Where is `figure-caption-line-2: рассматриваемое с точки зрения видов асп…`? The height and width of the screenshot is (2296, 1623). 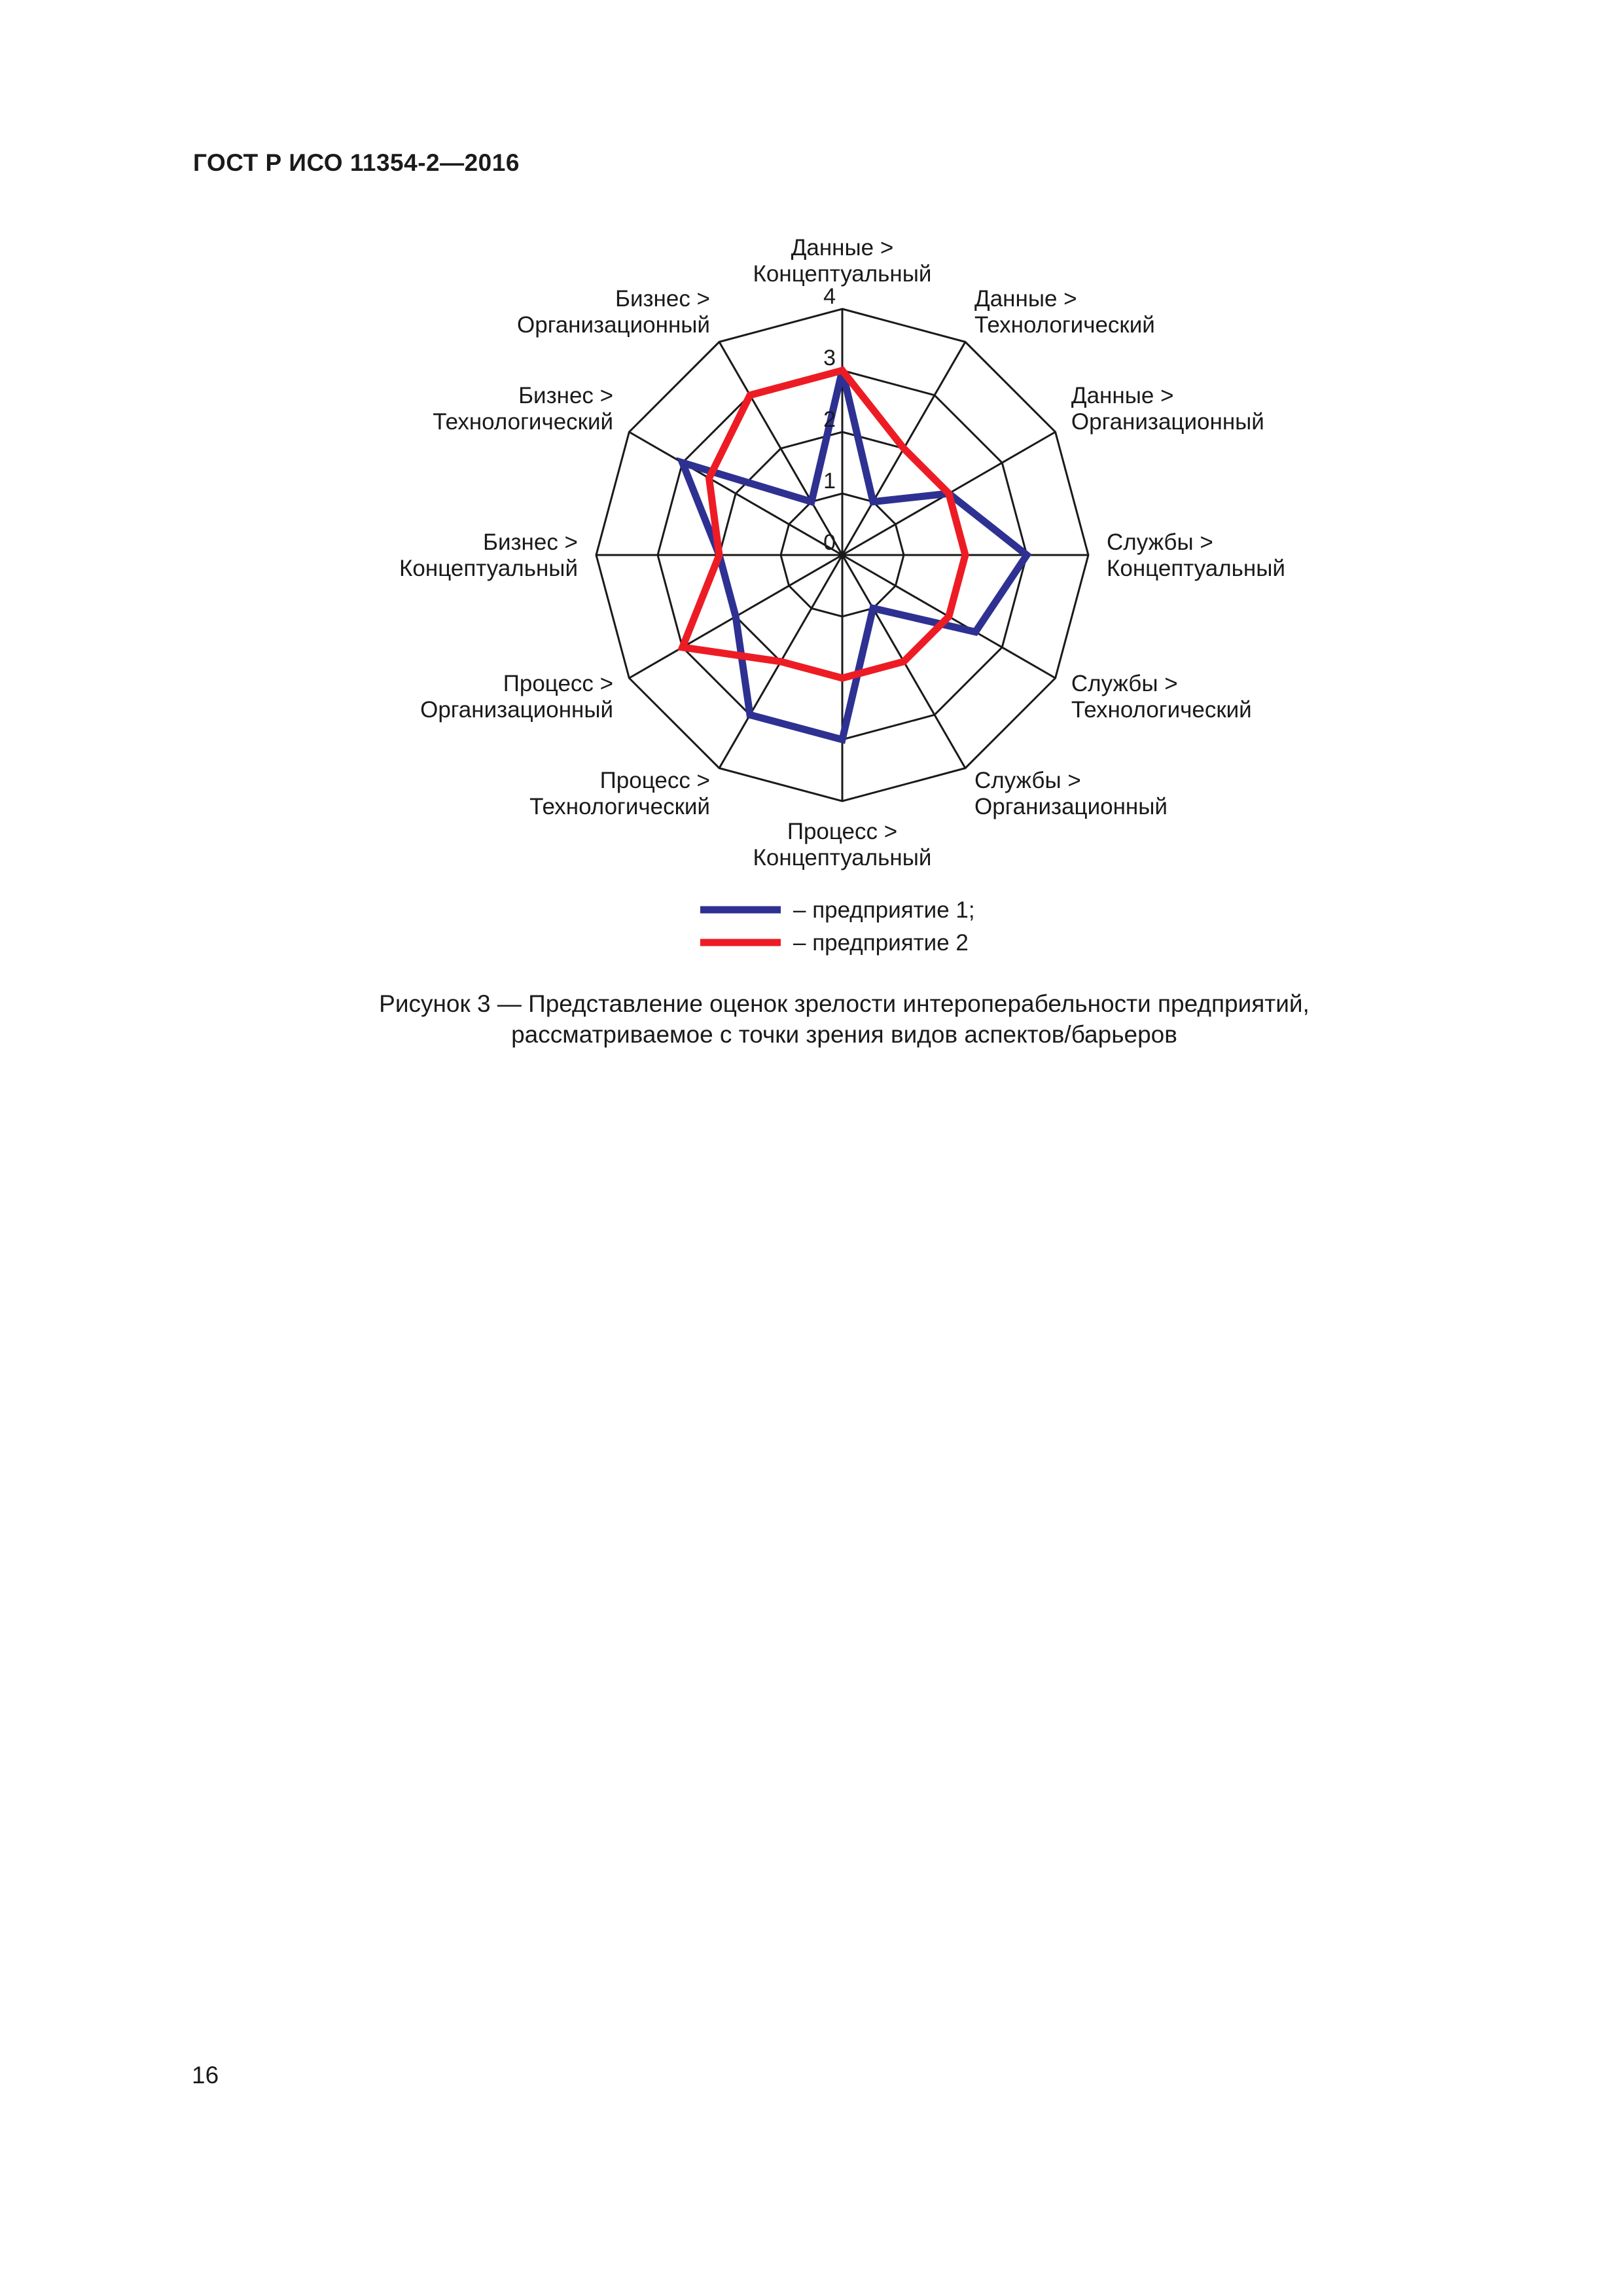 figure-caption-line-2: рассматриваемое с точки зрения видов асп… is located at coordinates (844, 1034).